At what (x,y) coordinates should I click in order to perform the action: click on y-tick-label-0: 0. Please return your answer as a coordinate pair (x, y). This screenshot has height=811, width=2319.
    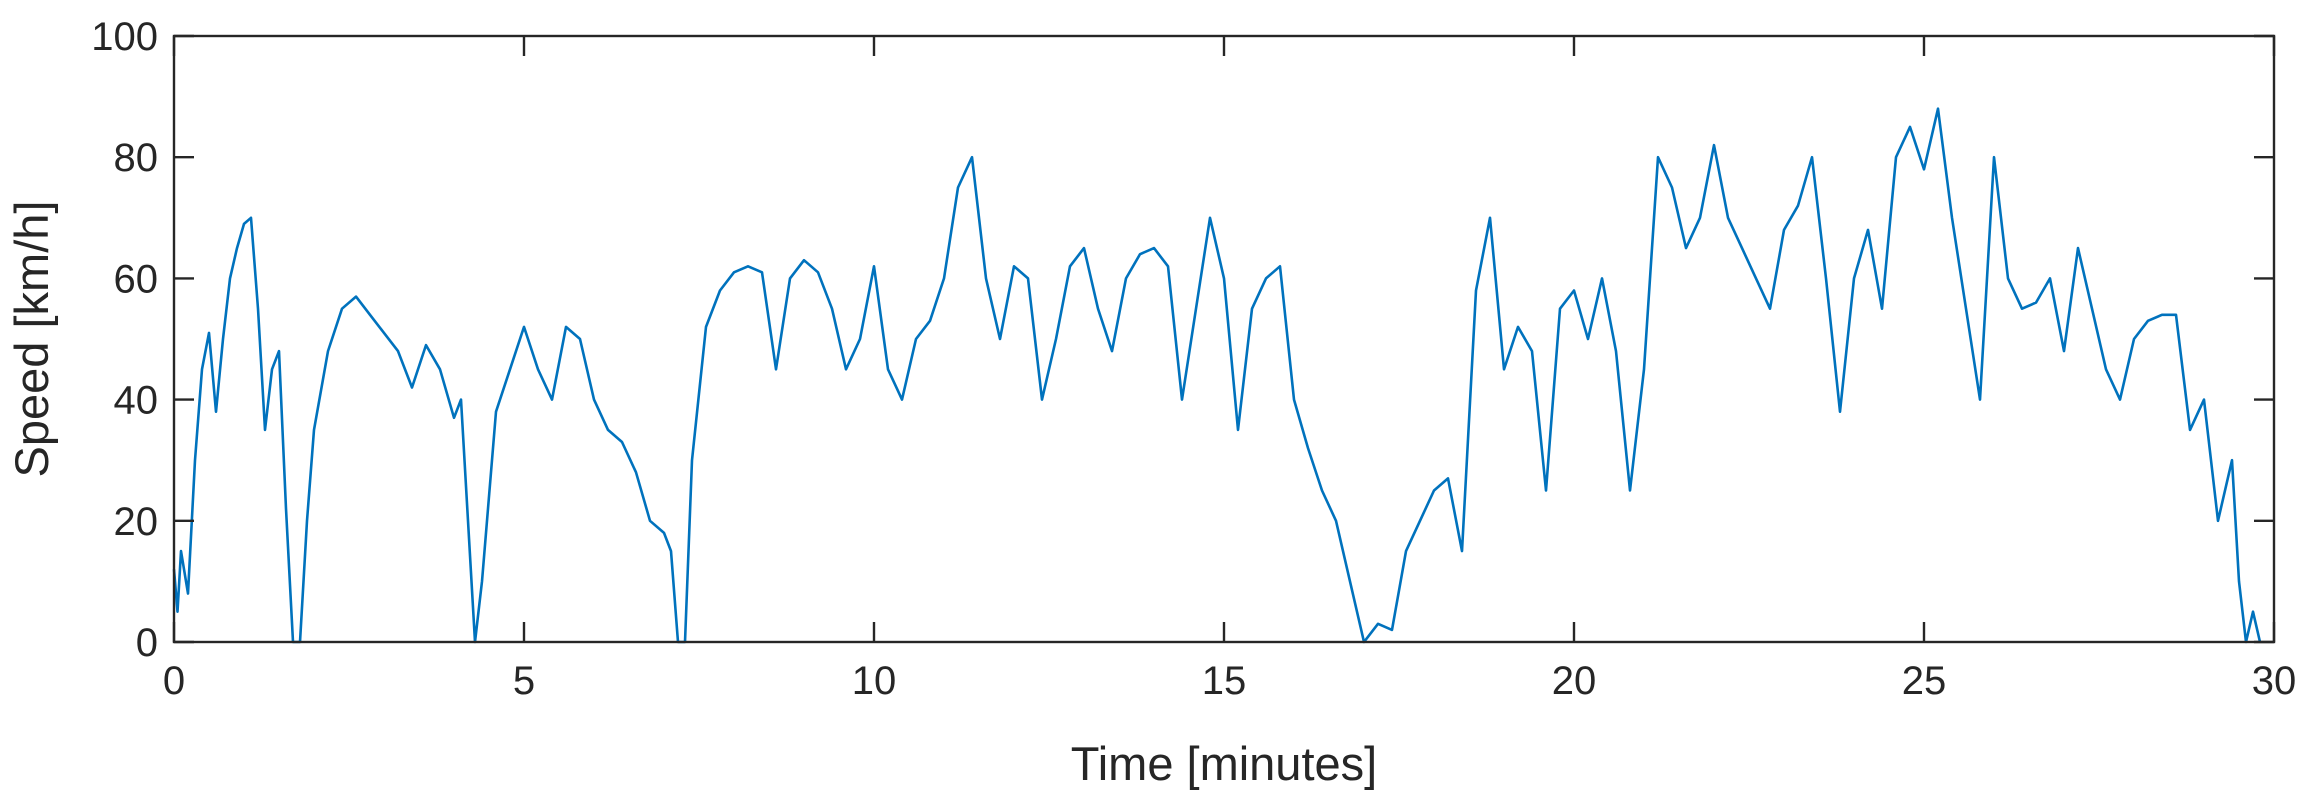
    Looking at the image, I should click on (147, 643).